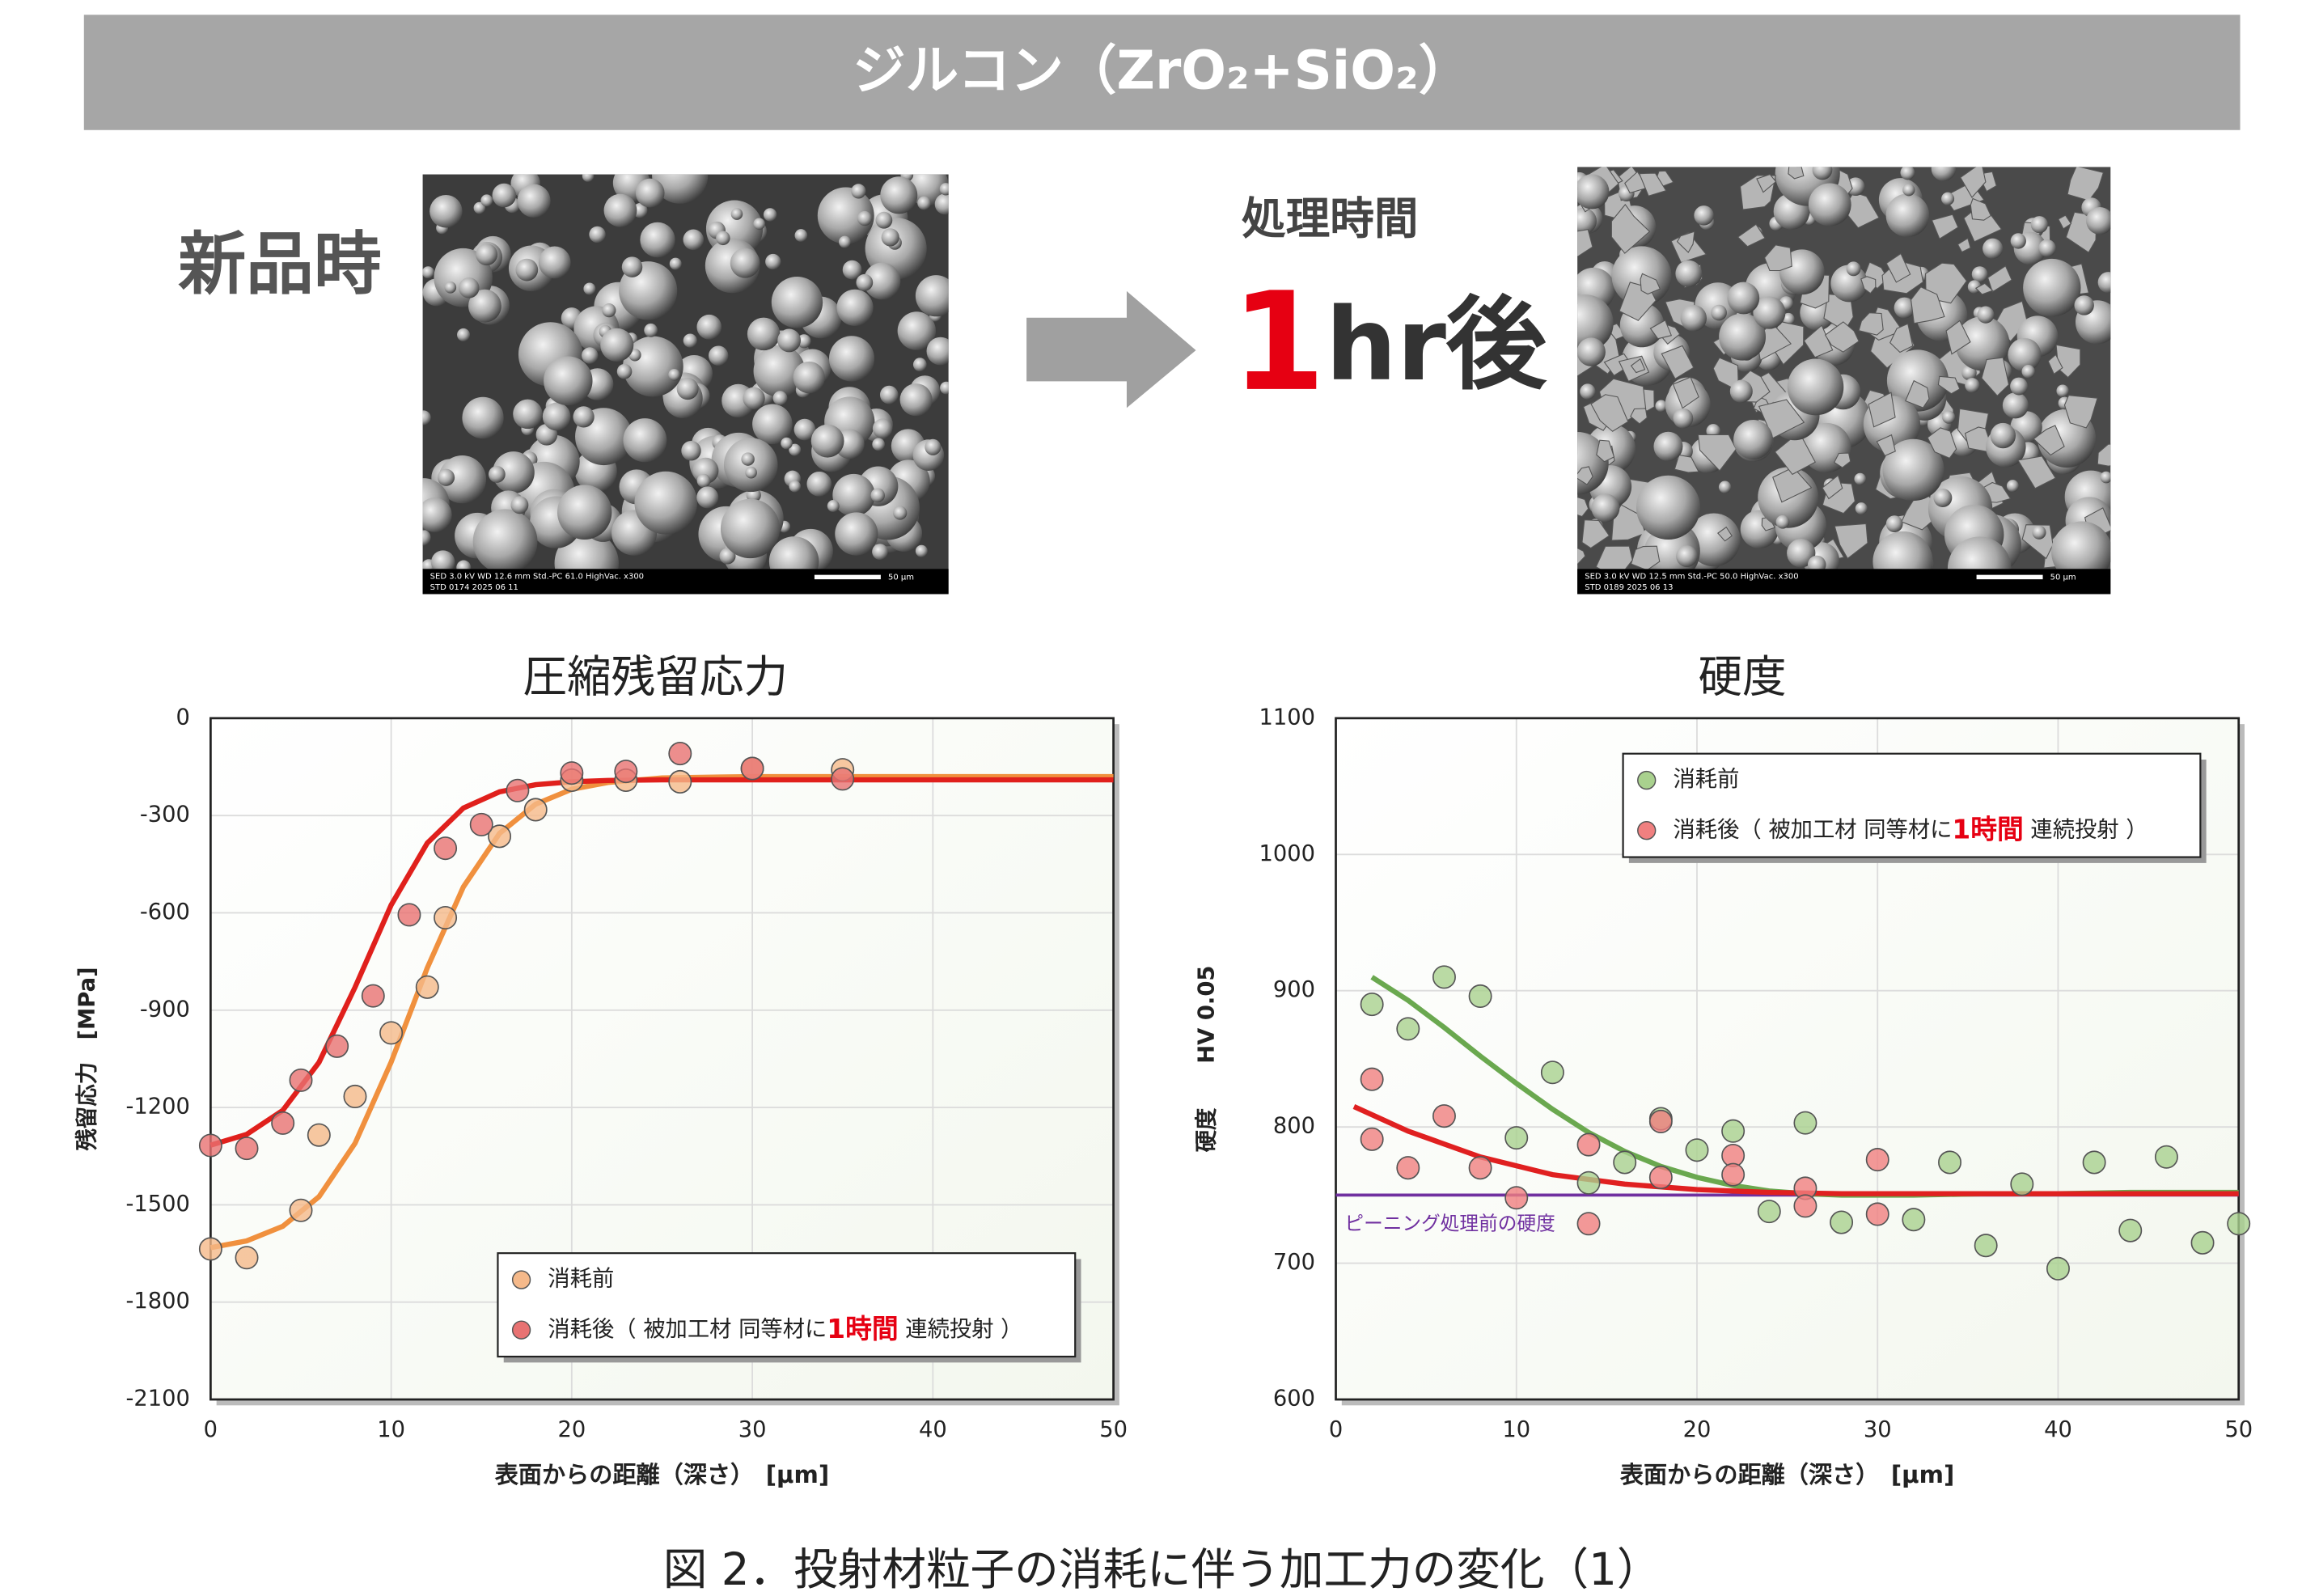  I want to click on x-tick-label: 0, so click(1336, 1429).